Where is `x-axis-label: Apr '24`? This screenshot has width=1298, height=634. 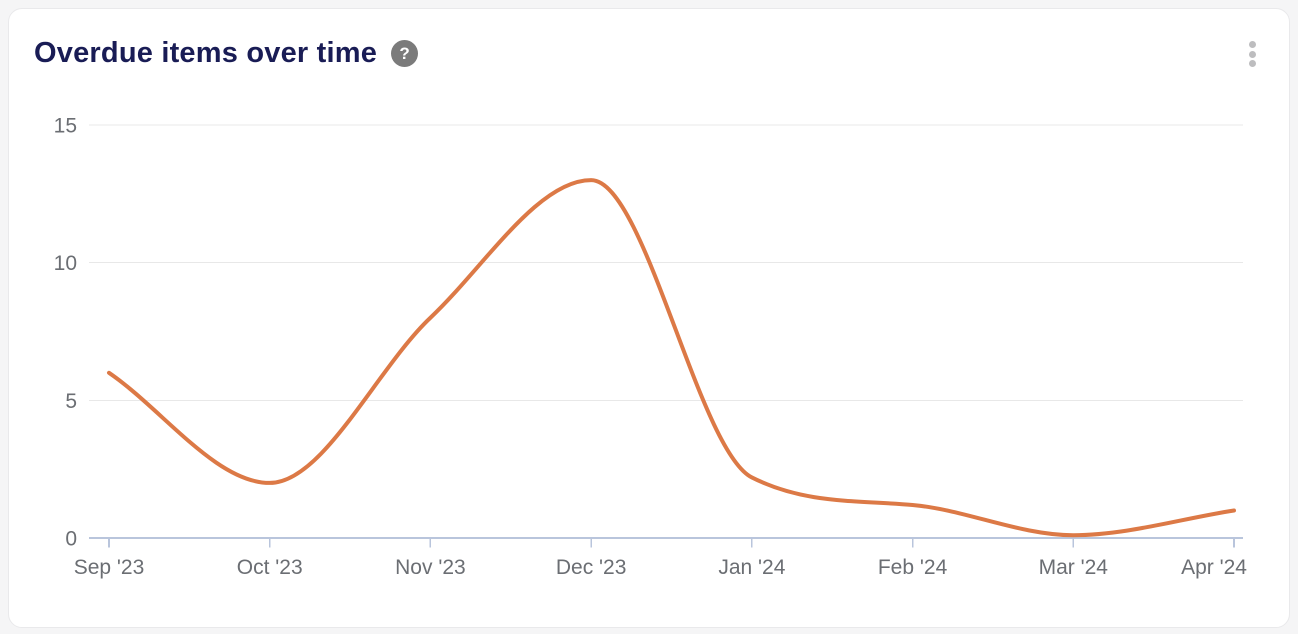 x-axis-label: Apr '24 is located at coordinates (1214, 567).